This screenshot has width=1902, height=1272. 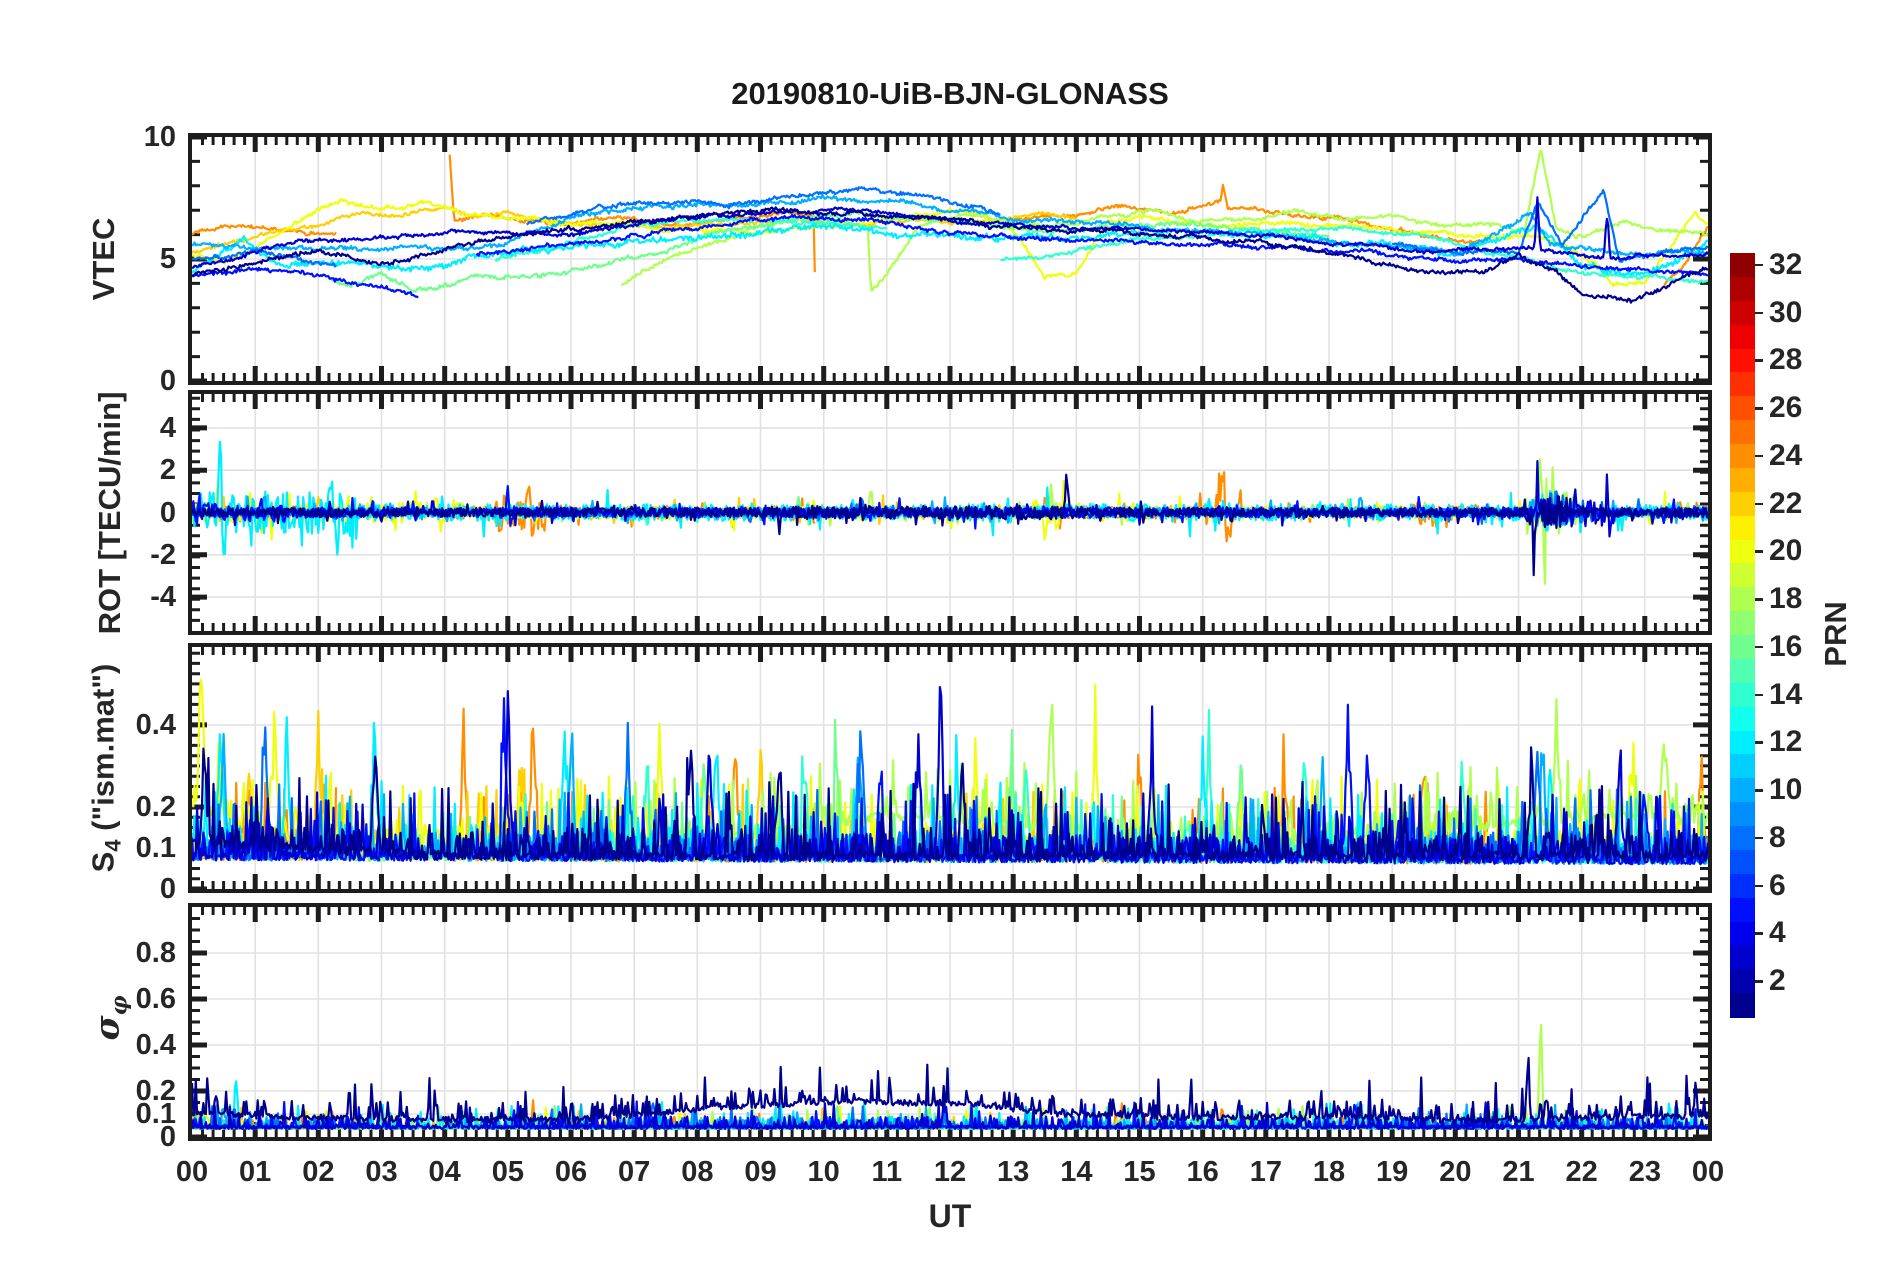 I want to click on x-tick-label-20-20: 20, so click(x=1455, y=1172).